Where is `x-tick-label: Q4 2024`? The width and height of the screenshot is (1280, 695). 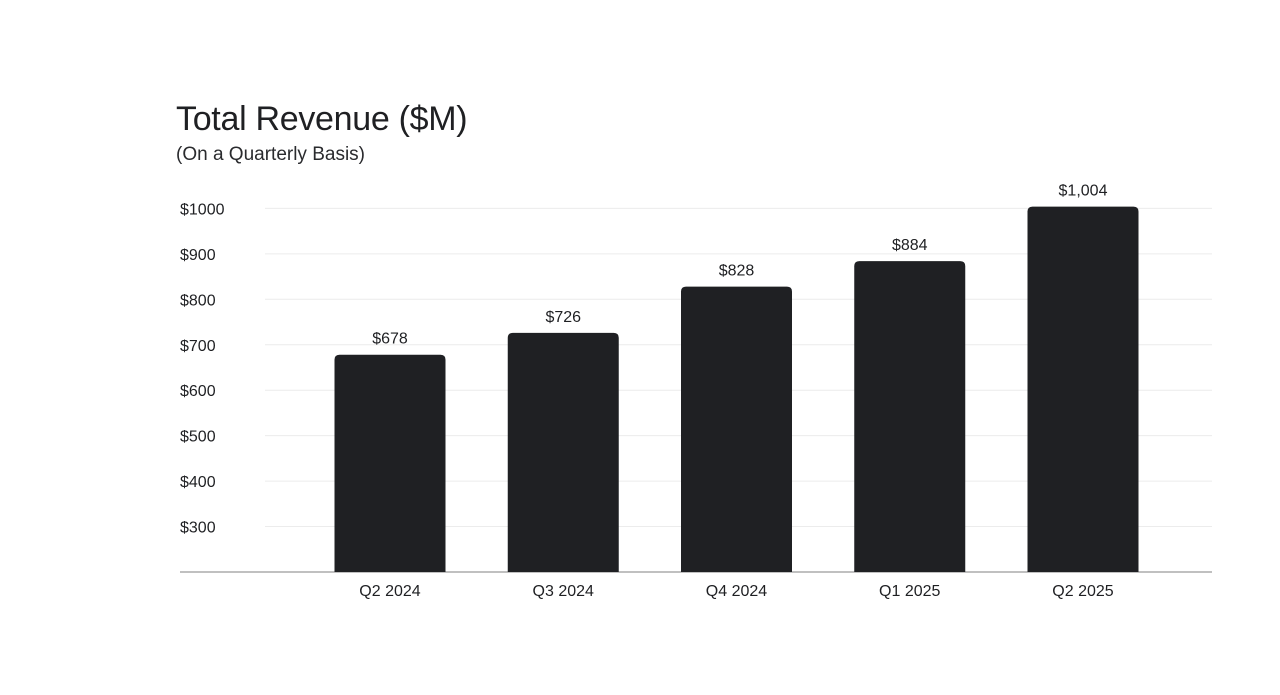 x-tick-label: Q4 2024 is located at coordinates (736, 591).